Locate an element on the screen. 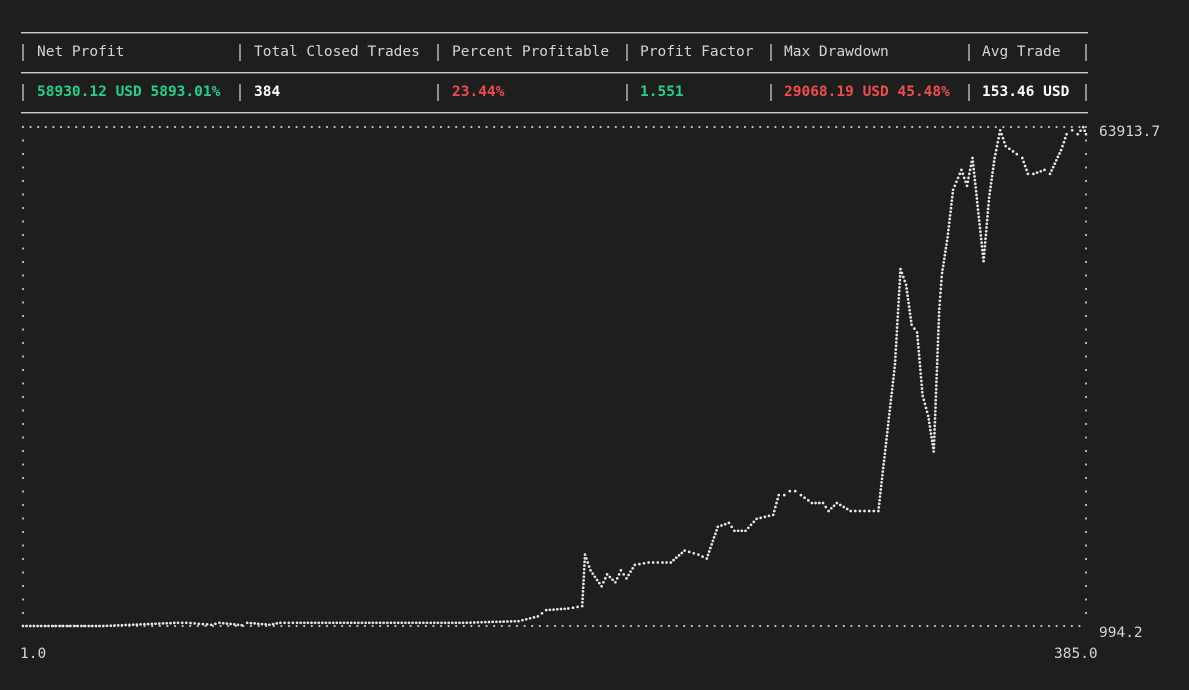 The image size is (1189, 690). header-profit-factor: Profit Factor is located at coordinates (697, 52).